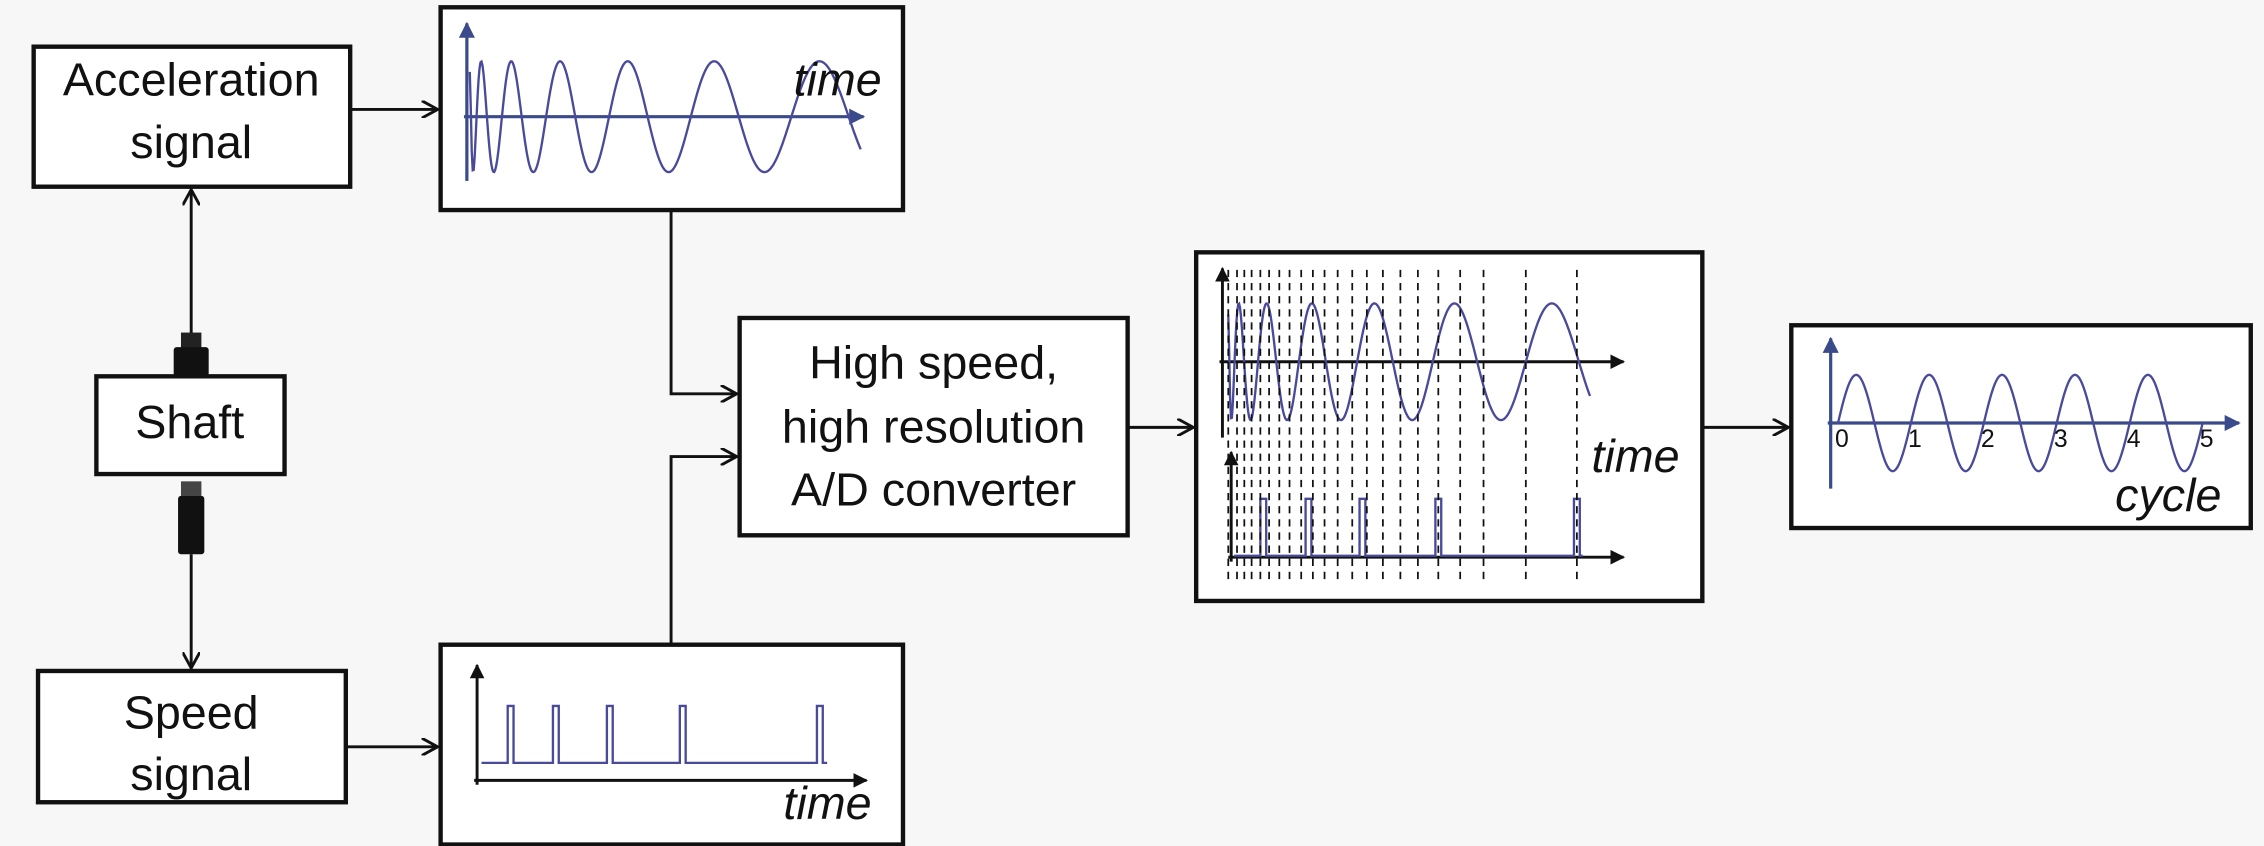  What do you see at coordinates (1842, 439) in the screenshot?
I see `tick-label: 0` at bounding box center [1842, 439].